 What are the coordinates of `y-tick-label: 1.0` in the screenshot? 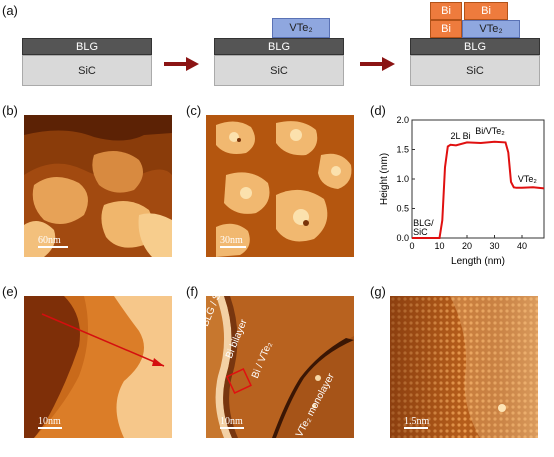 It's located at (402, 179).